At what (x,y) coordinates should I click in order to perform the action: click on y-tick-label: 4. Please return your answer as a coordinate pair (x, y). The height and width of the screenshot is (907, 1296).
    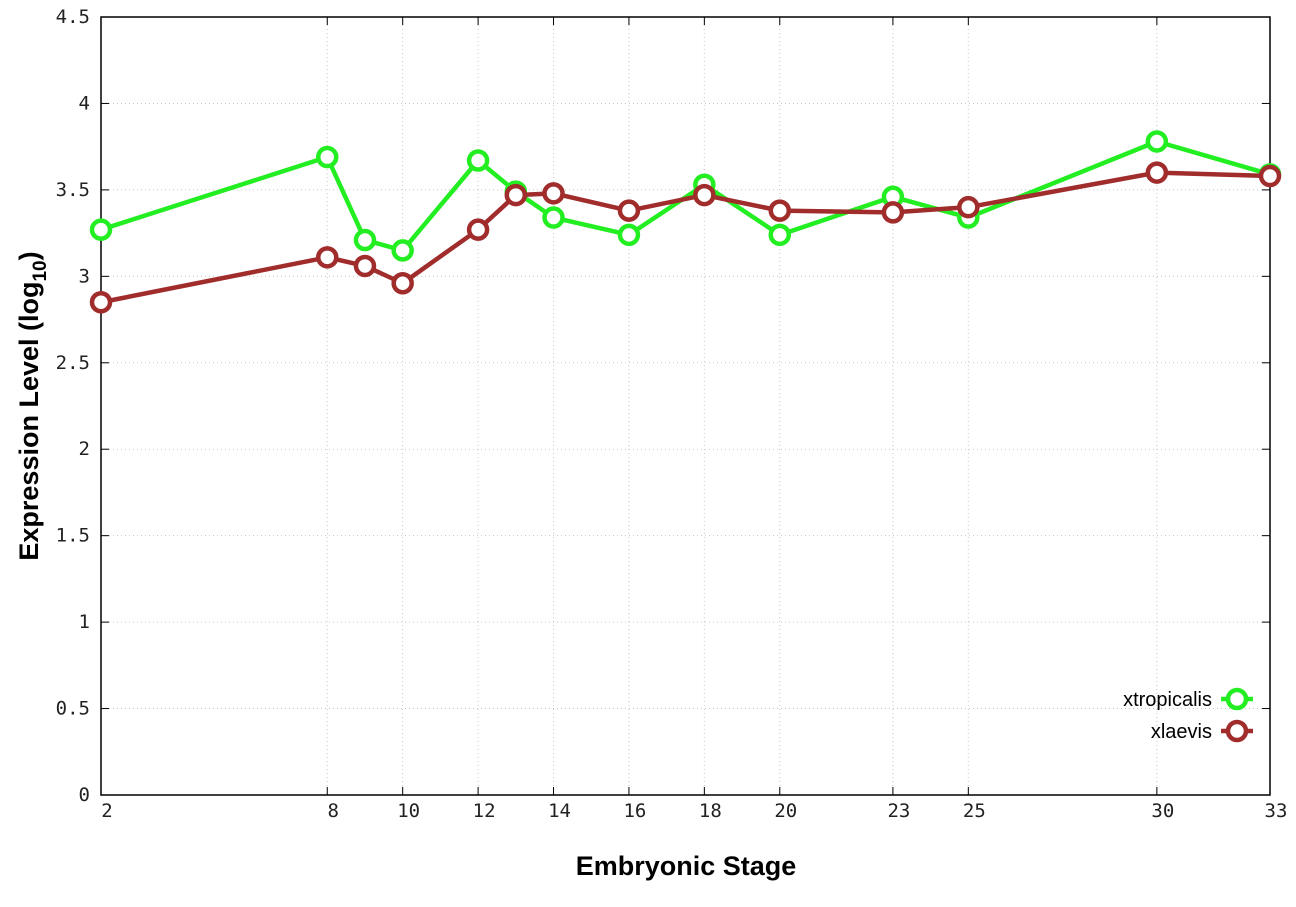
    Looking at the image, I should click on (84, 103).